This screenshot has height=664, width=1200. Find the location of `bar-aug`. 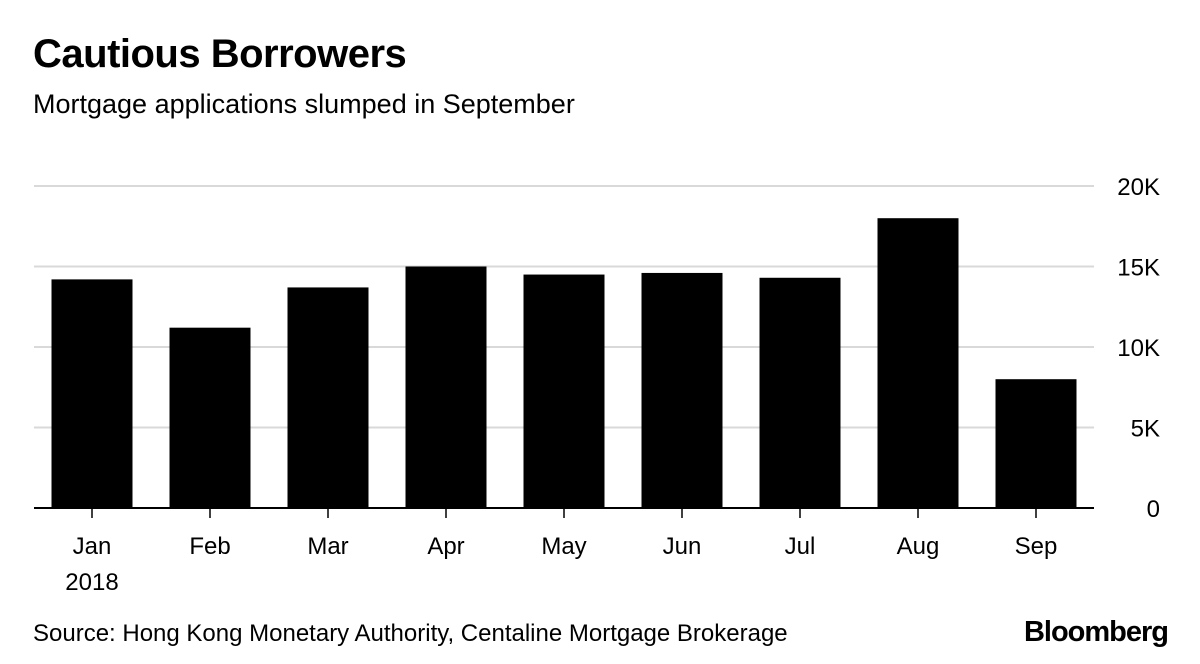

bar-aug is located at coordinates (918, 363).